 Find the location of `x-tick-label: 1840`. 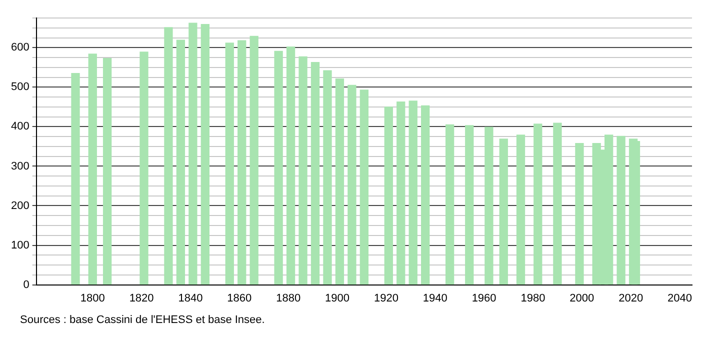

x-tick-label: 1840 is located at coordinates (190, 298).